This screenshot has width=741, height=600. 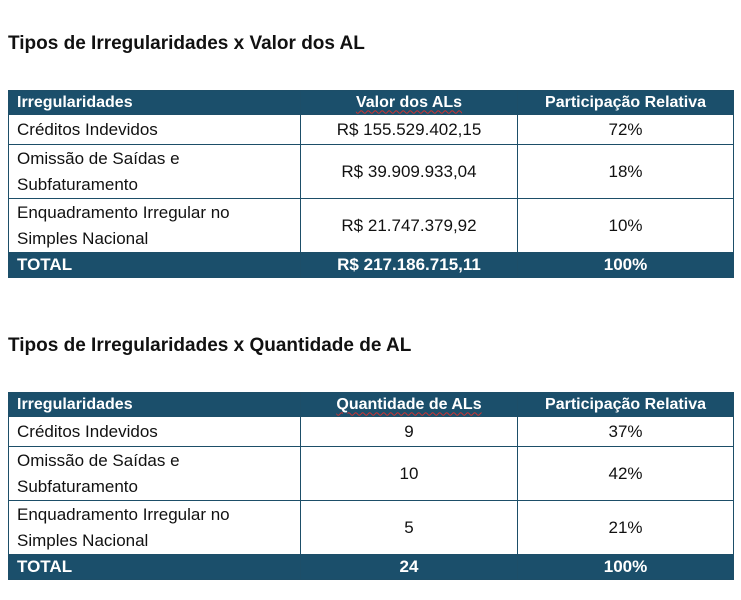 What do you see at coordinates (409, 225) in the screenshot?
I see `cell-valor: R$ 21.747.379,92` at bounding box center [409, 225].